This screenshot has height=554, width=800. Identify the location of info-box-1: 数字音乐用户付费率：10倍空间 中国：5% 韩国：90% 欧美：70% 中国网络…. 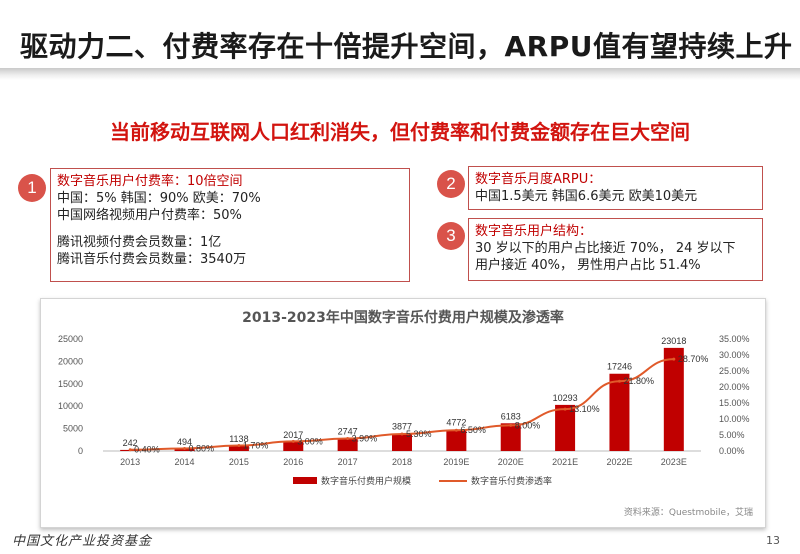
(230, 225).